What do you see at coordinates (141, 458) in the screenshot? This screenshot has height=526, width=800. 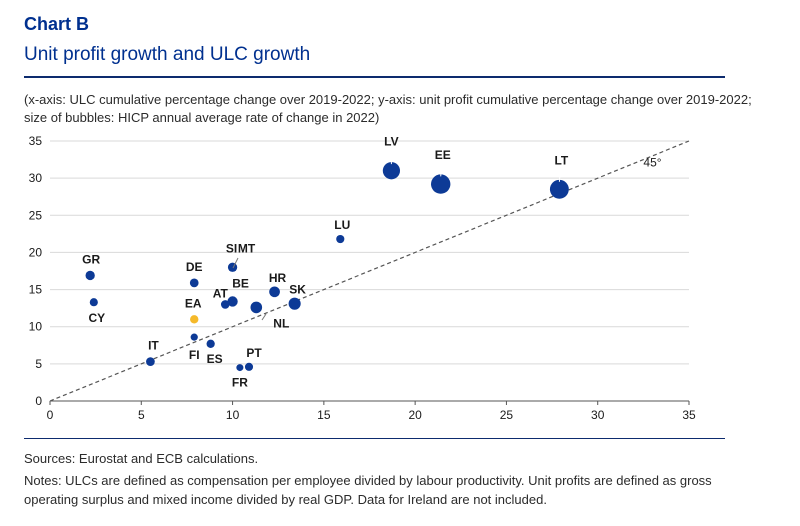 I see `sources-note: Sources: Eurostat and ECB calculations.` at bounding box center [141, 458].